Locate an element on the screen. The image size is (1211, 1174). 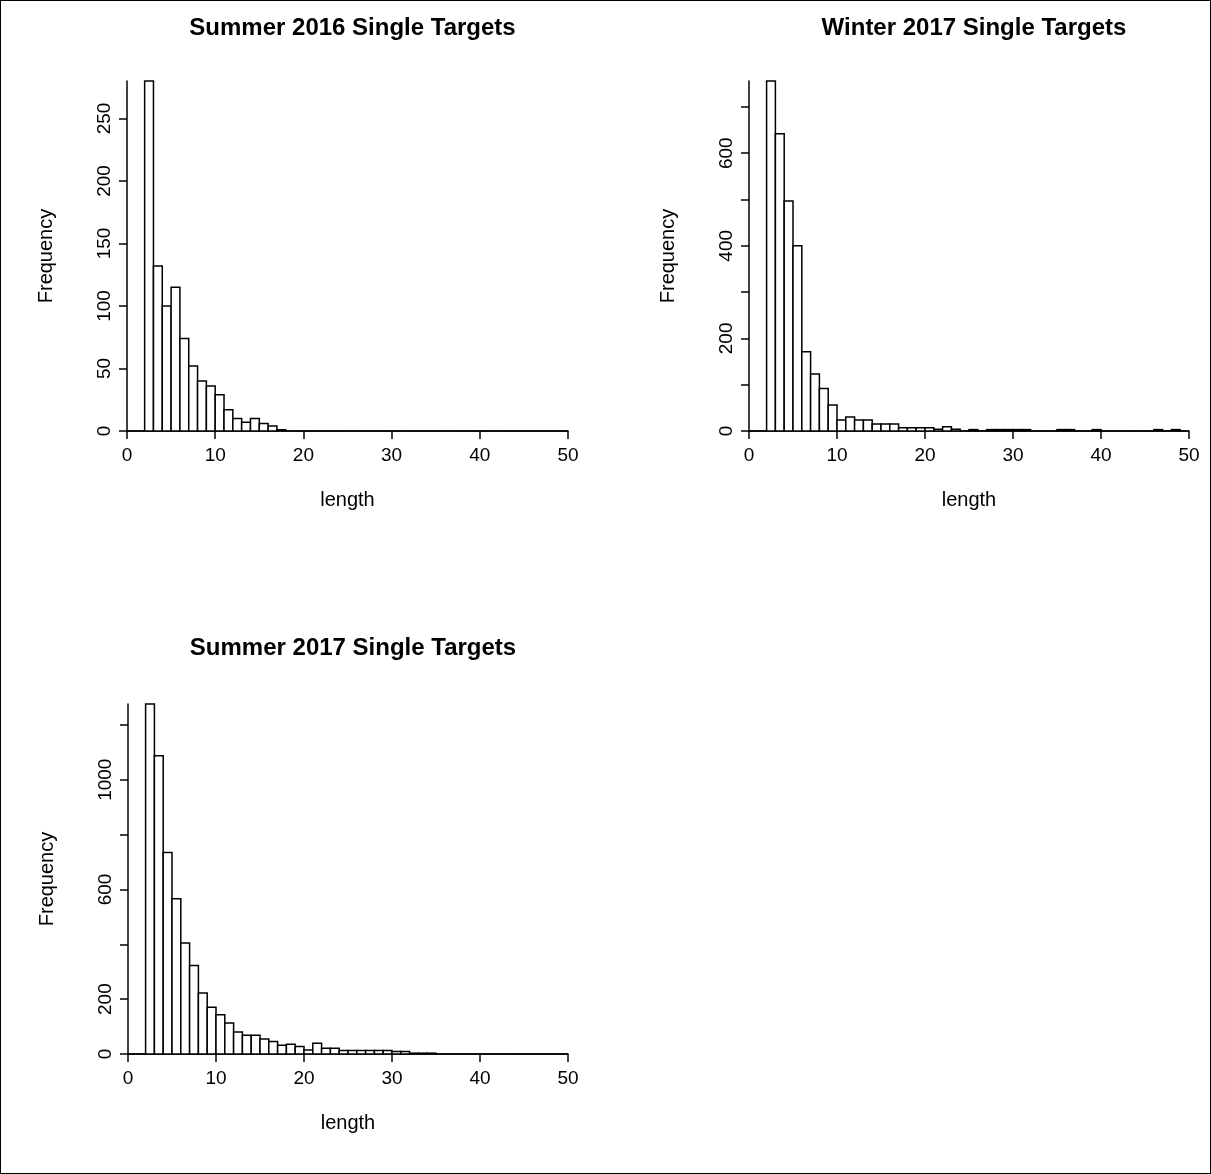
chart-title: Summer 2017 Single Targets is located at coordinates (353, 646).